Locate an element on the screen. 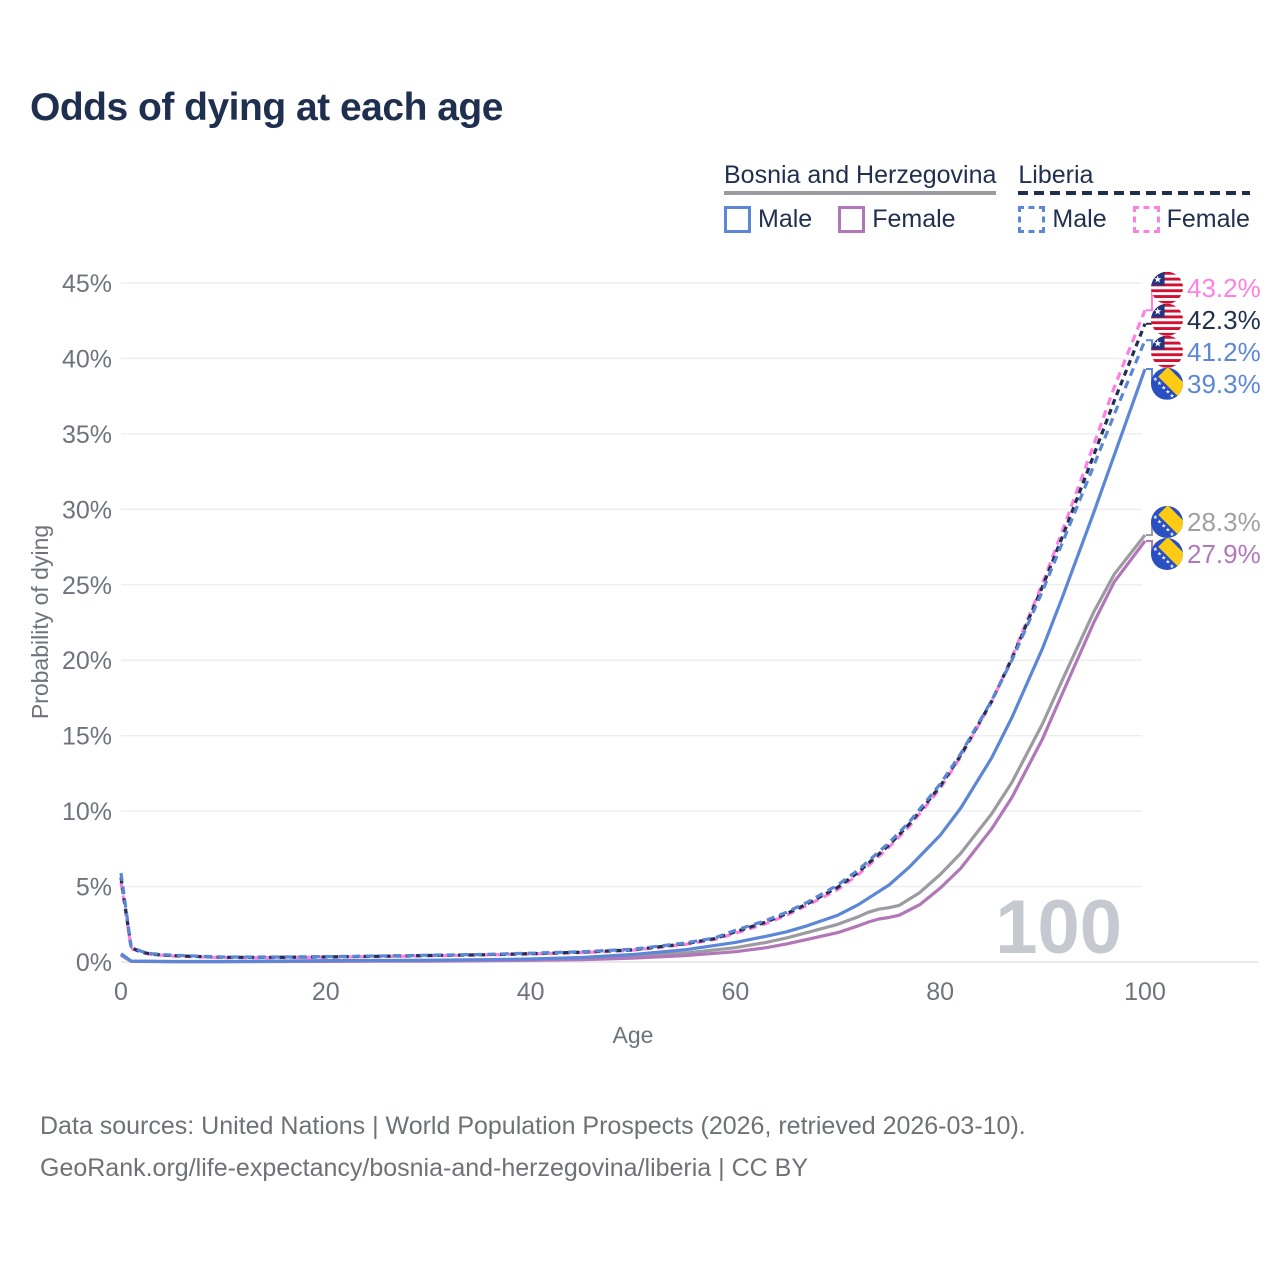 The image size is (1280, 1280). liberia-female-swatch-icon is located at coordinates (1146, 219).